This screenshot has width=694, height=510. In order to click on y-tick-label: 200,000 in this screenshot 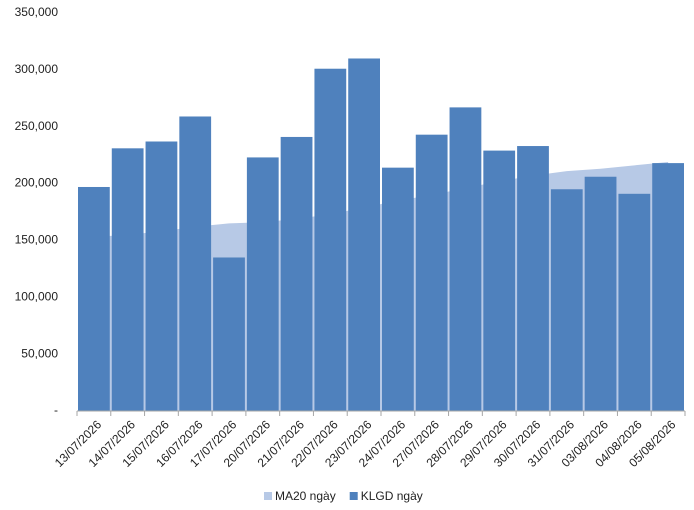, I will do `click(37, 183)`.